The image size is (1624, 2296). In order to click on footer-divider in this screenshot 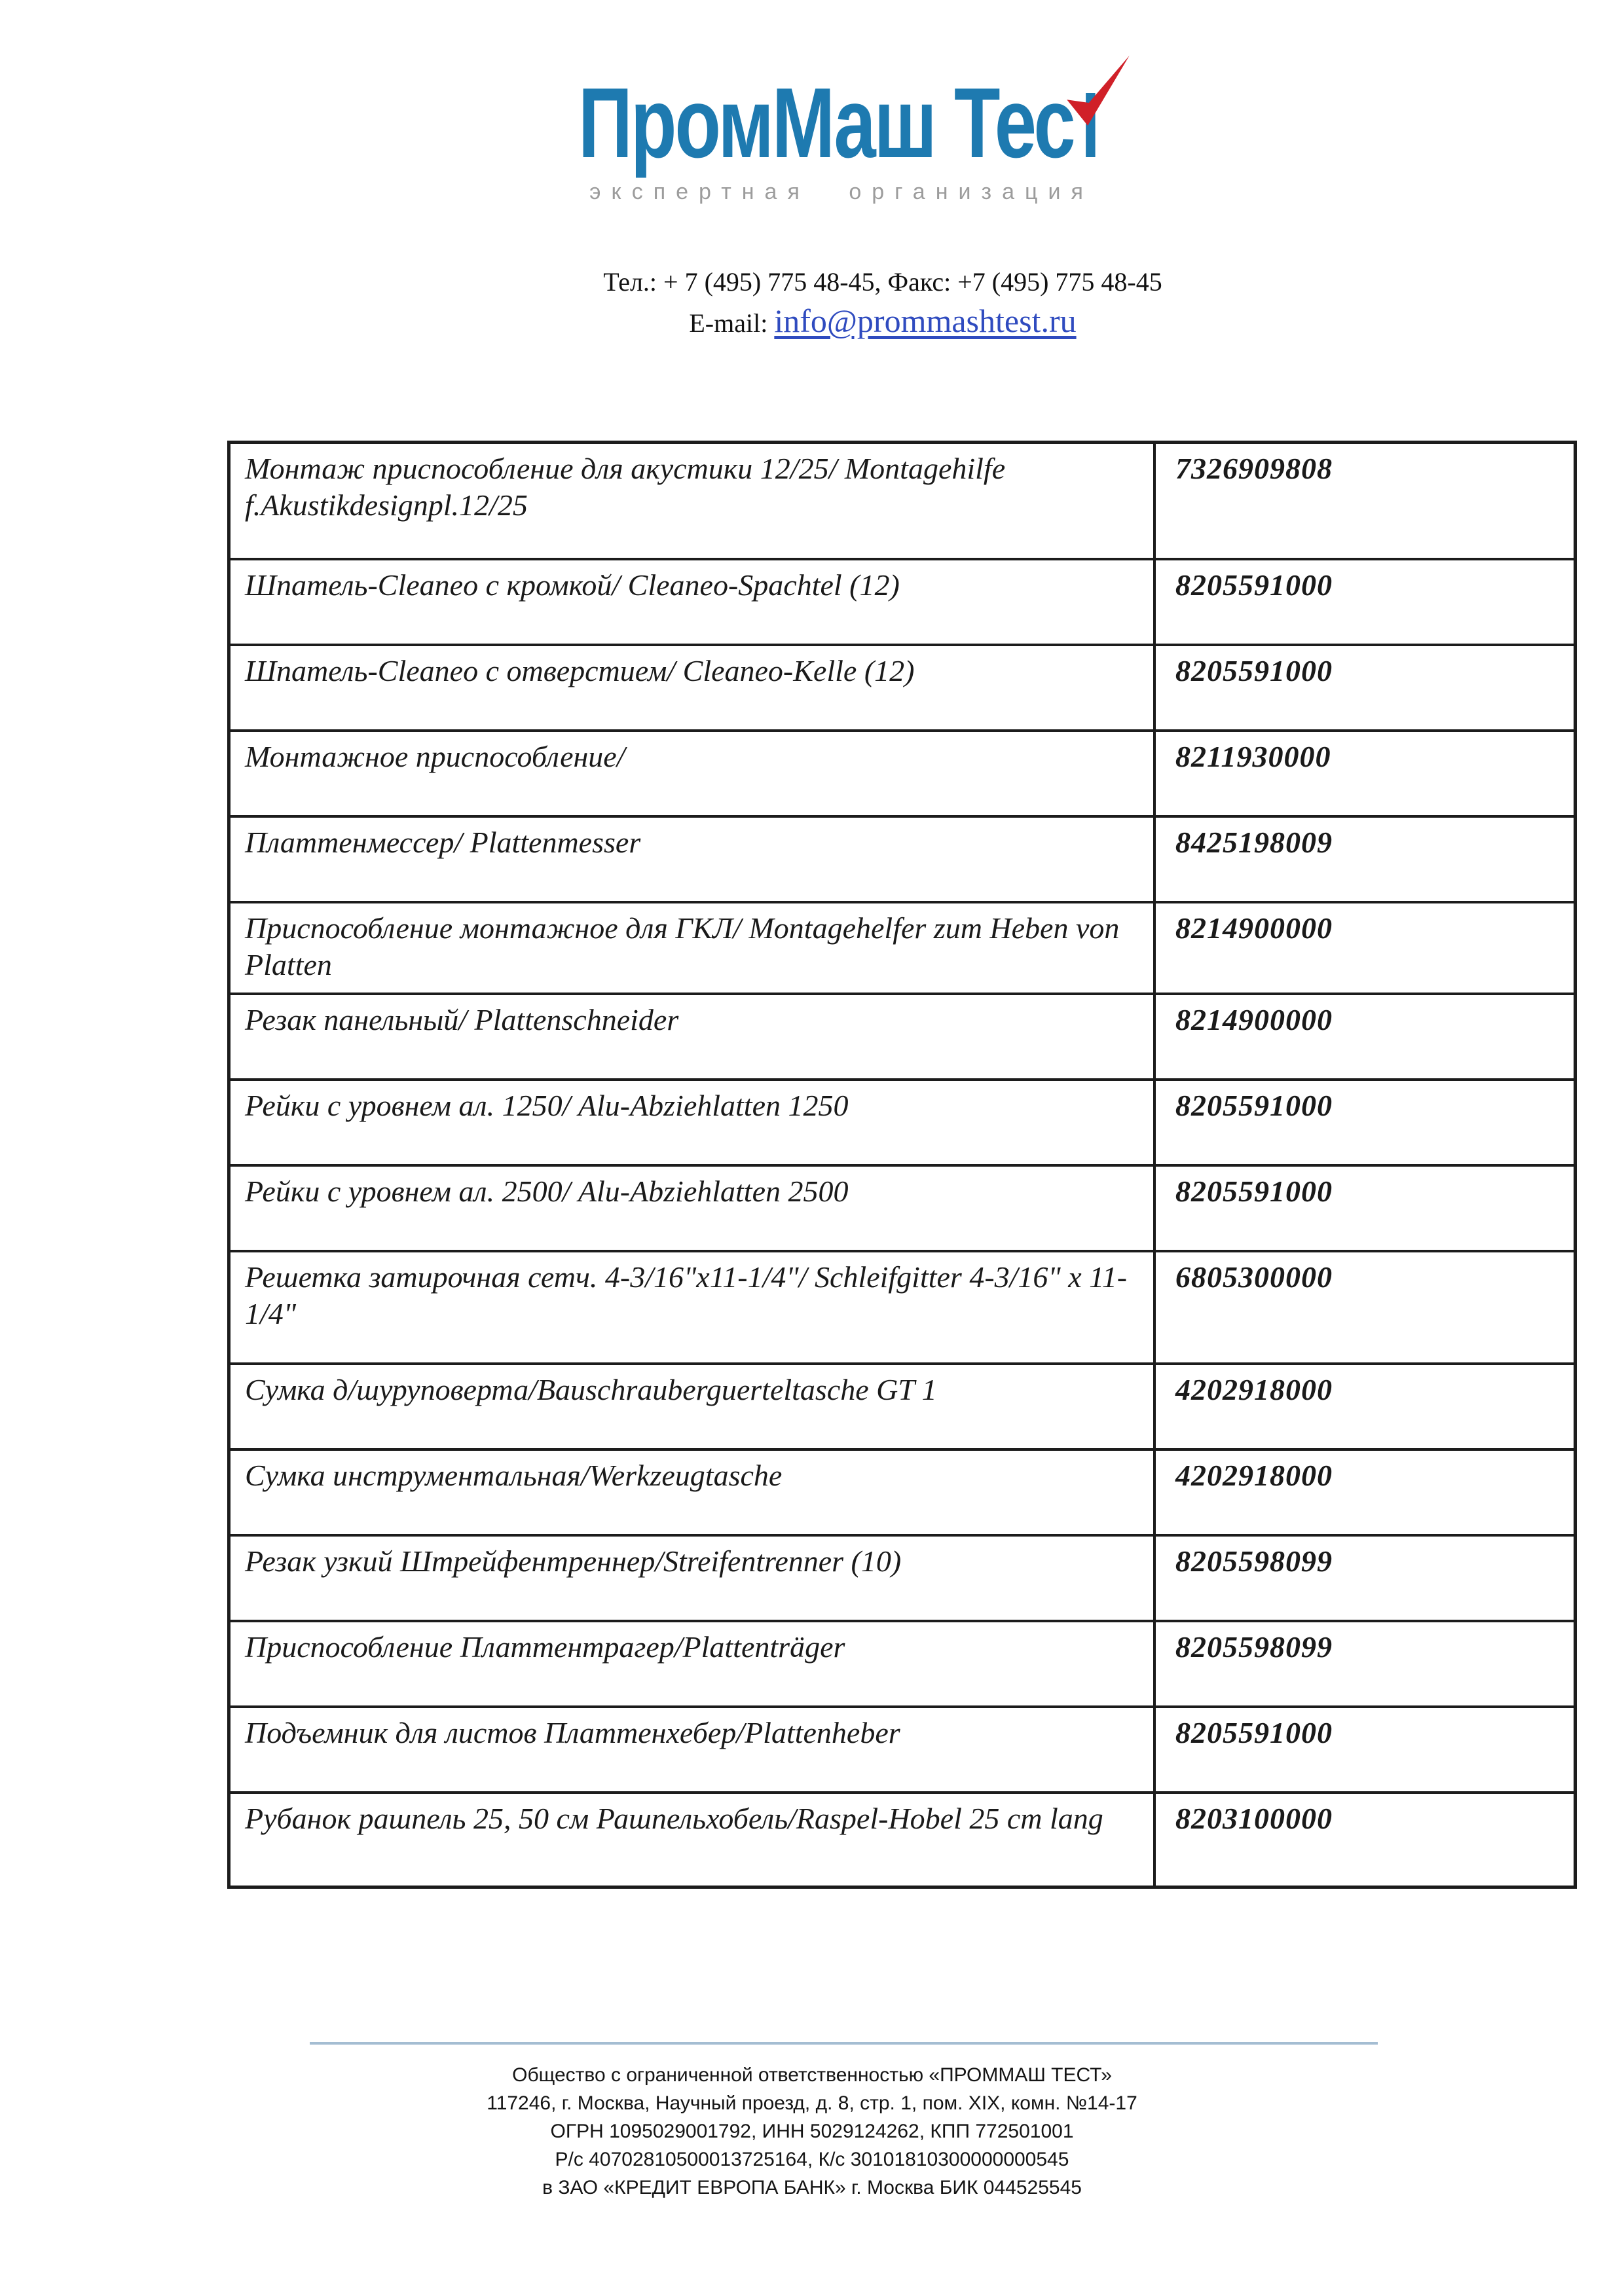, I will do `click(844, 2043)`.